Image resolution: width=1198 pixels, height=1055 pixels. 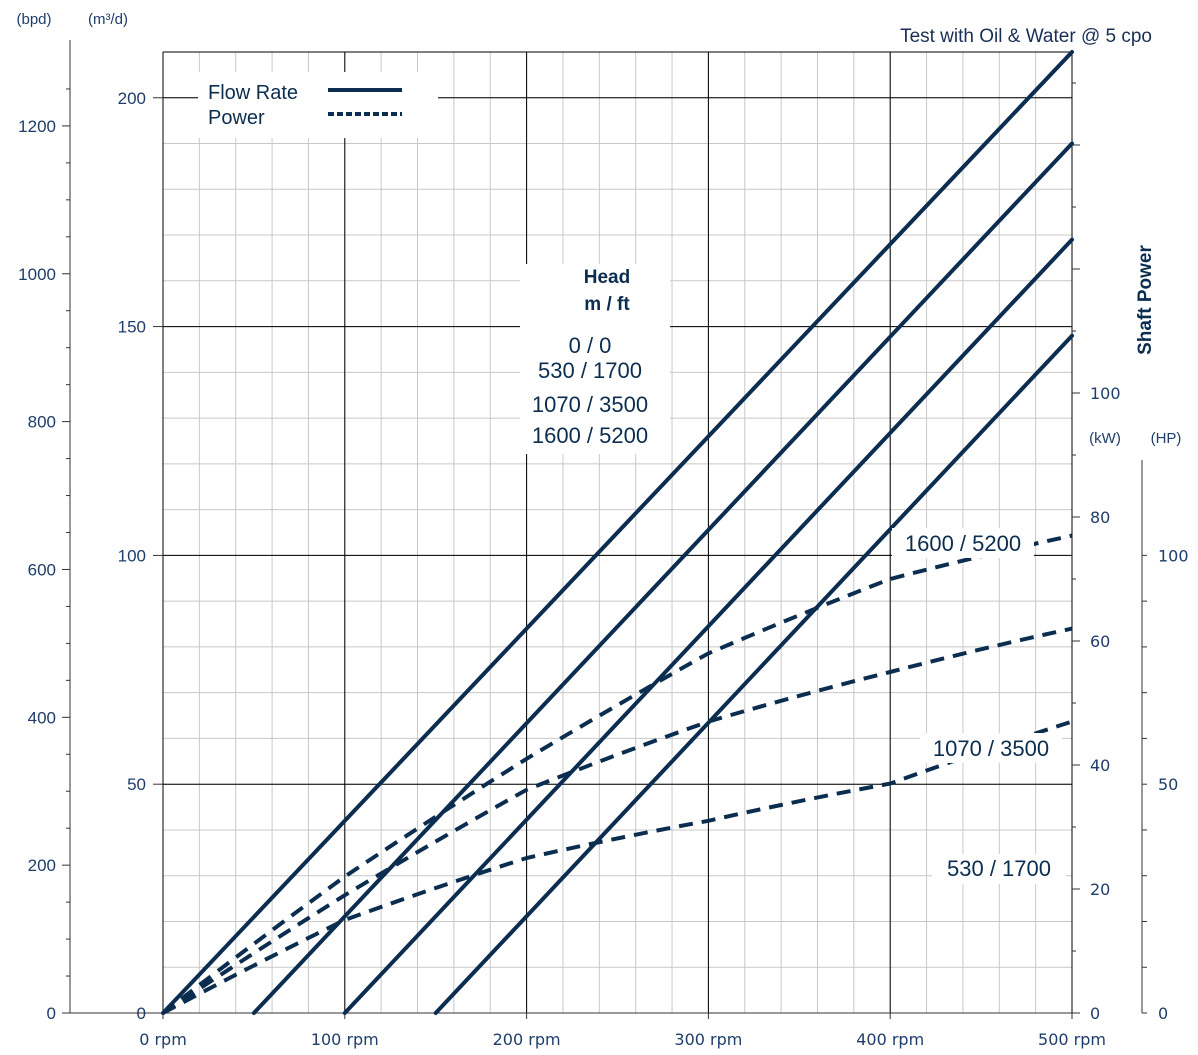 I want to click on m3d-tick-label: 0, so click(x=141, y=1013).